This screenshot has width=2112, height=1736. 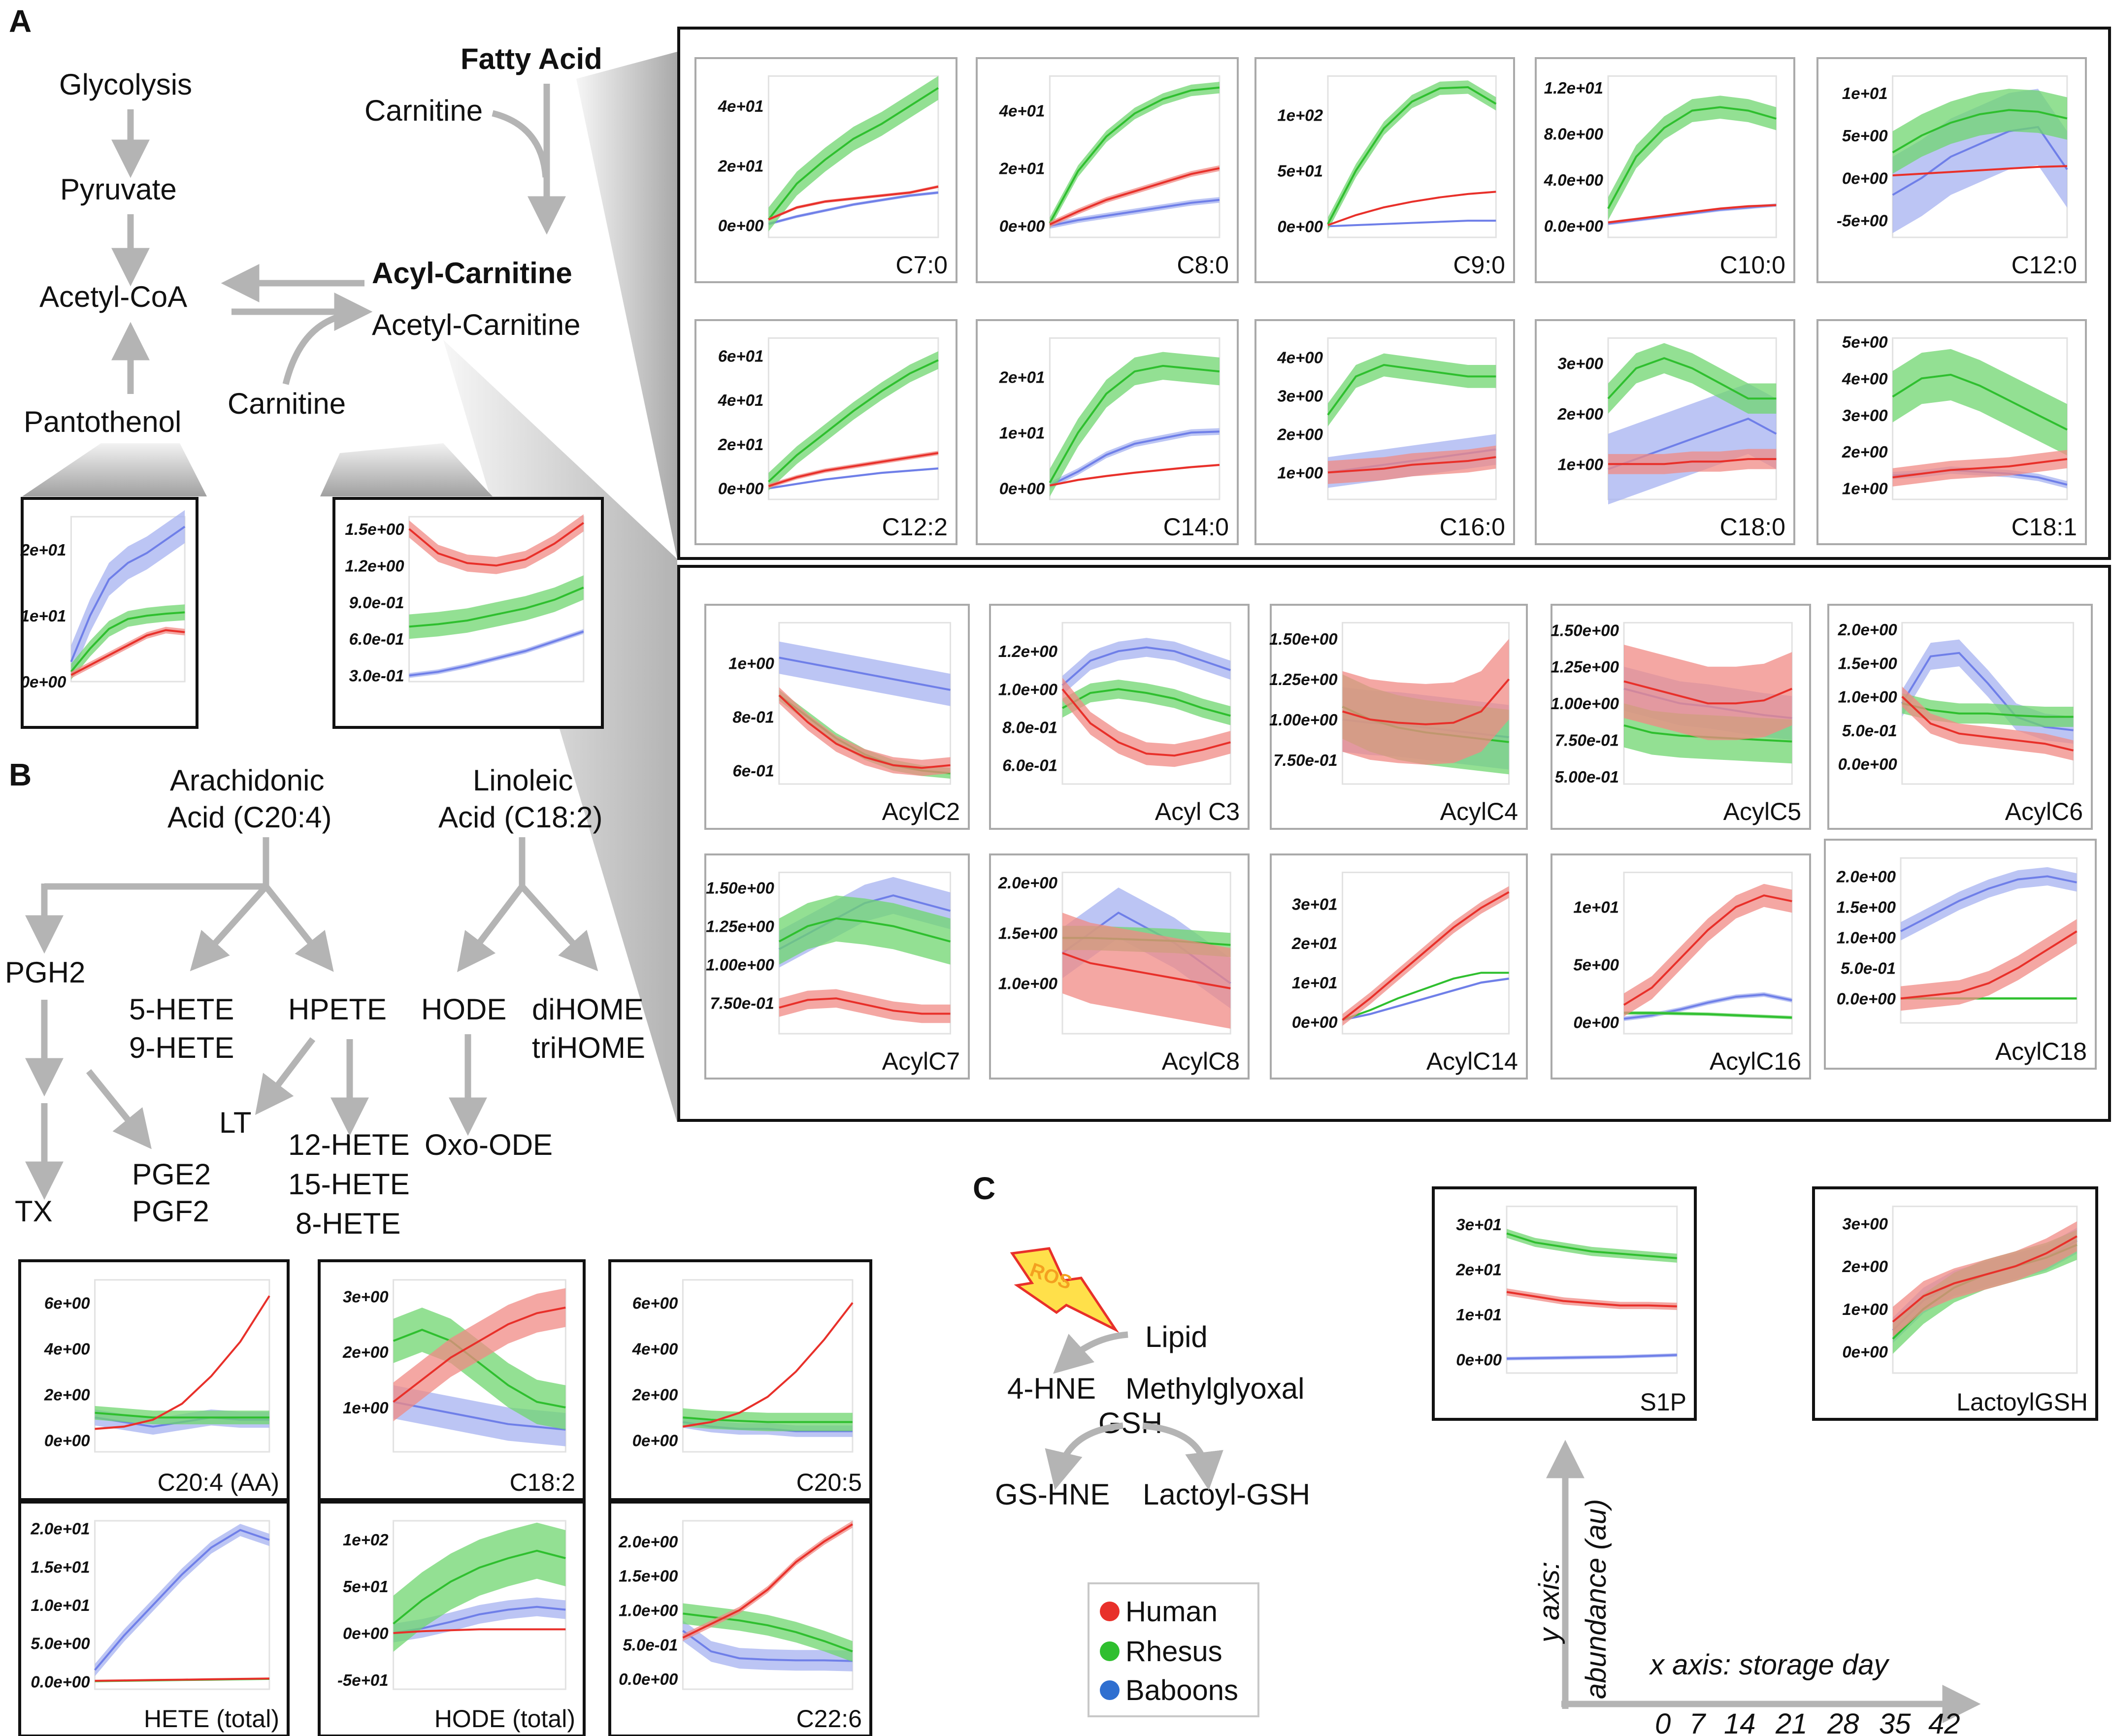 I want to click on chart-label-hete-total: HETE (total), so click(x=211, y=1719).